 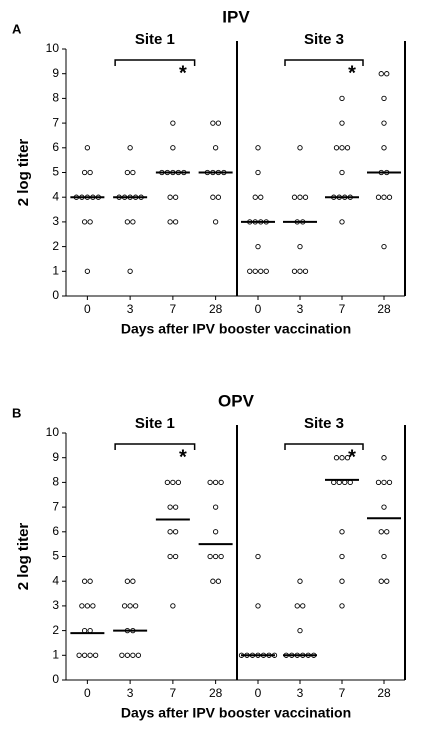 I want to click on y-tick-label: 5, so click(x=55, y=556).